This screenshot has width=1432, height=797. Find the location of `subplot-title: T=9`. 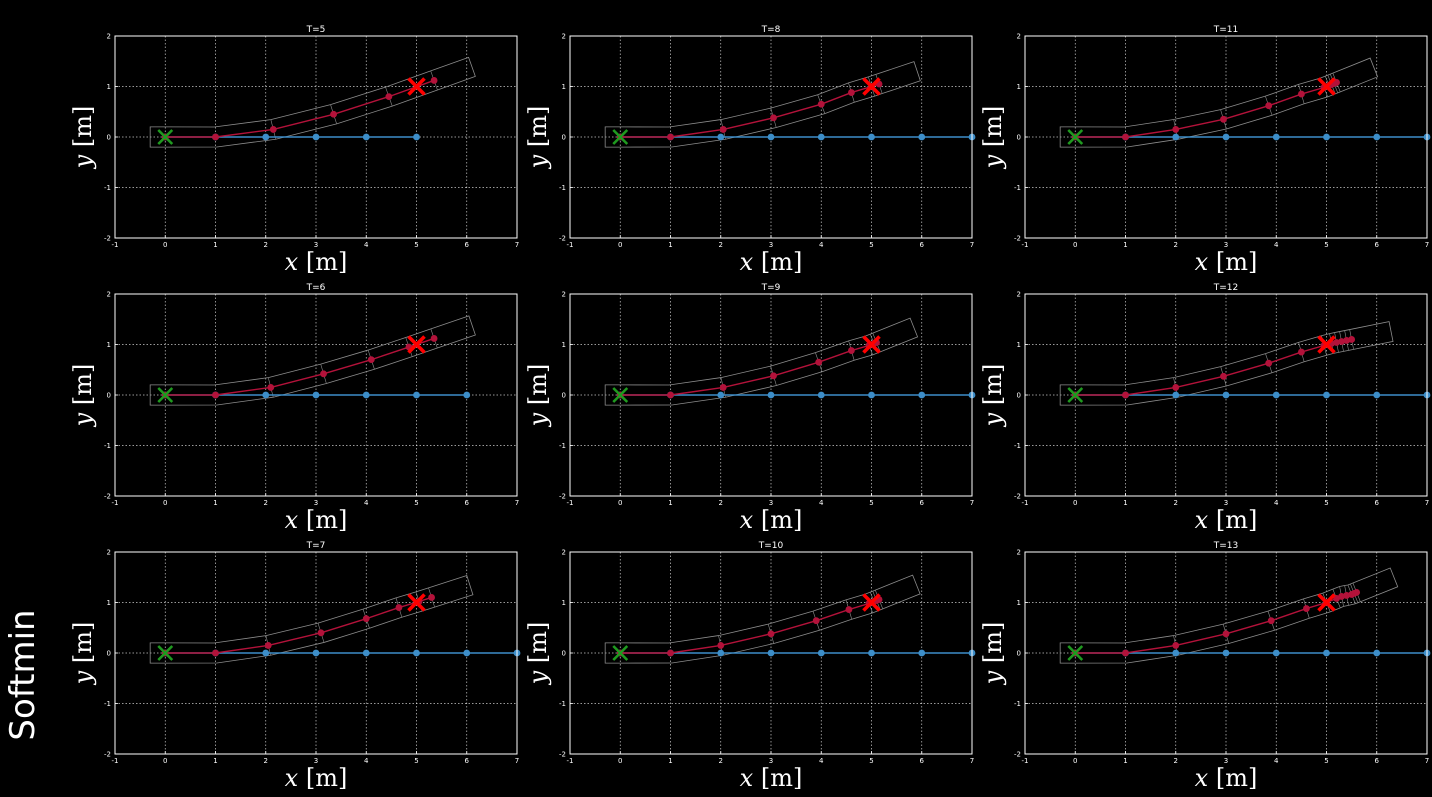

subplot-title: T=9 is located at coordinates (771, 288).